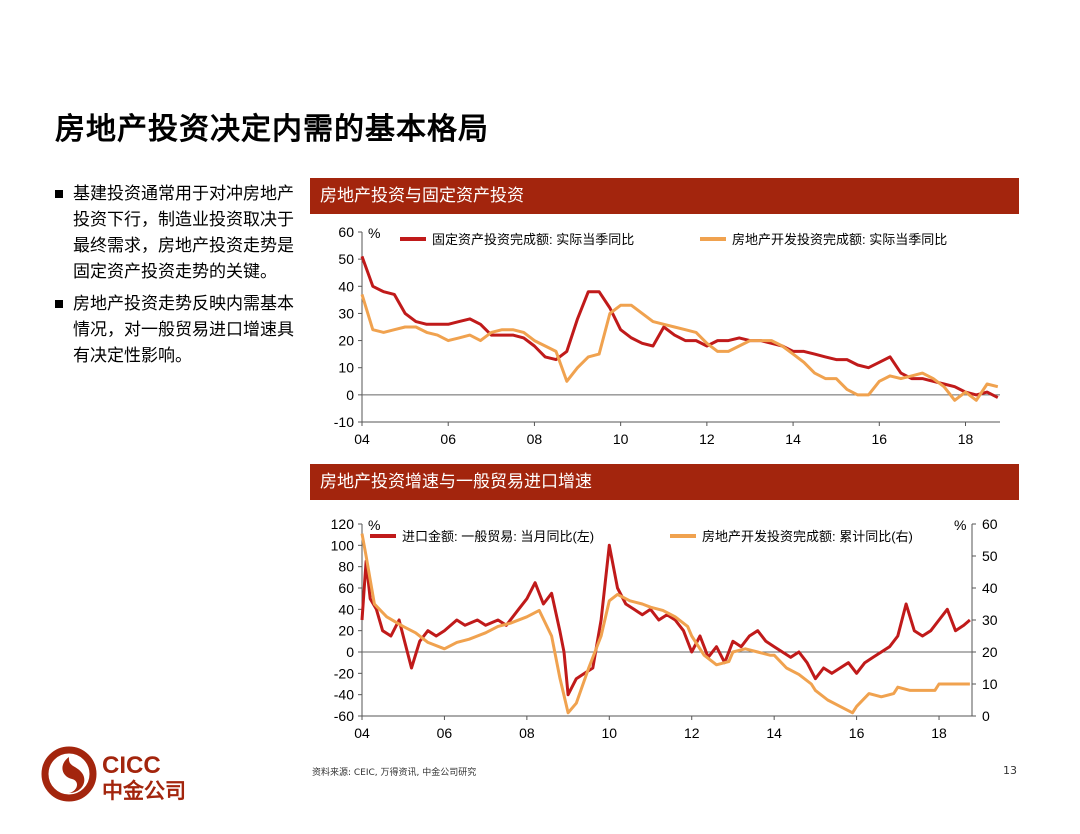 The height and width of the screenshot is (834, 1080). Describe the element at coordinates (990, 652) in the screenshot. I see `y-tick-label-right: 20` at that location.